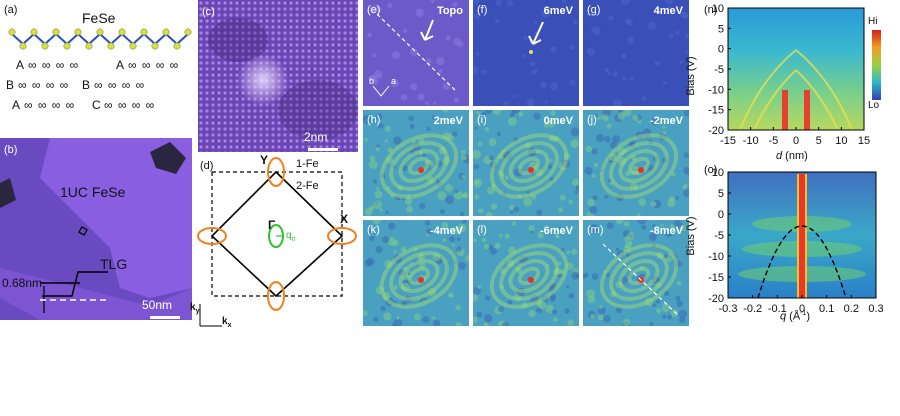  I want to click on map-energy-f: 6meV, so click(558, 11).